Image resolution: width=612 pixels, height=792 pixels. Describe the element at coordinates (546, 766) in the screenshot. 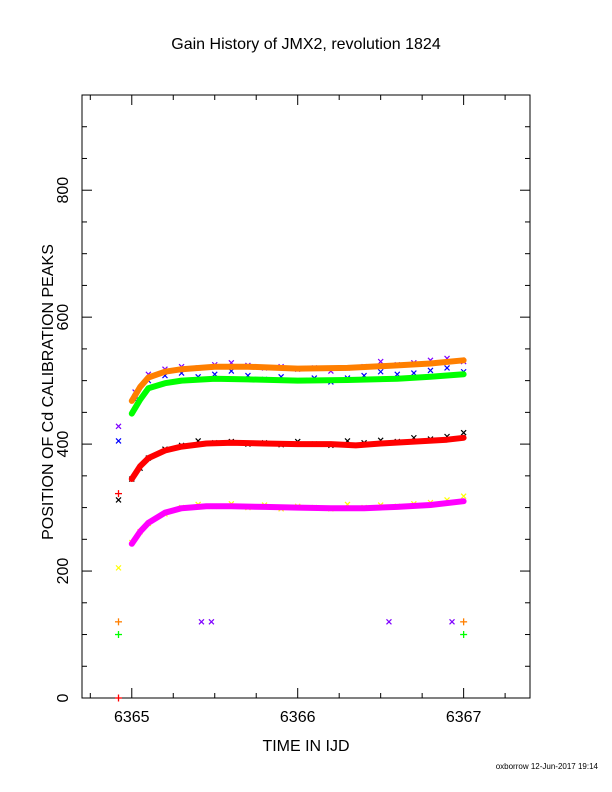

I see `footer-credit: oxborrow 12-Jun-2017 19:14` at that location.